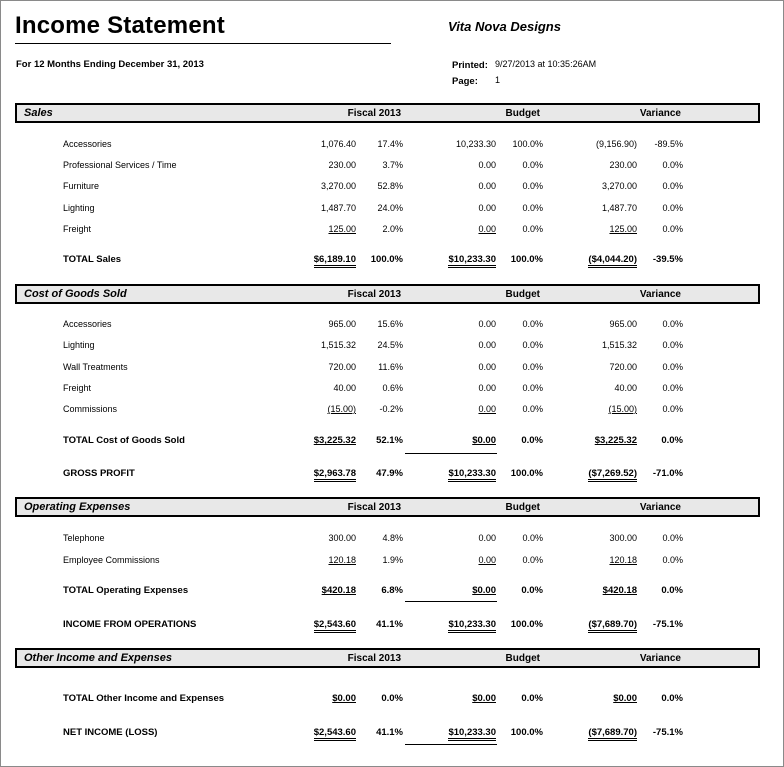  I want to click on cell-fp: 1.9%, so click(392, 560).